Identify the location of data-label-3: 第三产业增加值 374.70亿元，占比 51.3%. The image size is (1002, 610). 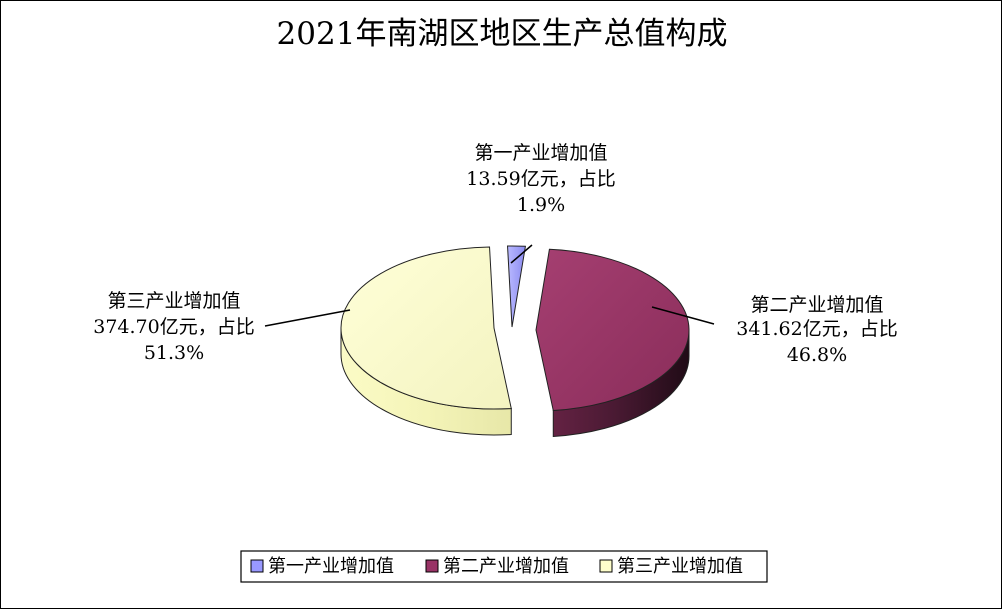
(173, 327).